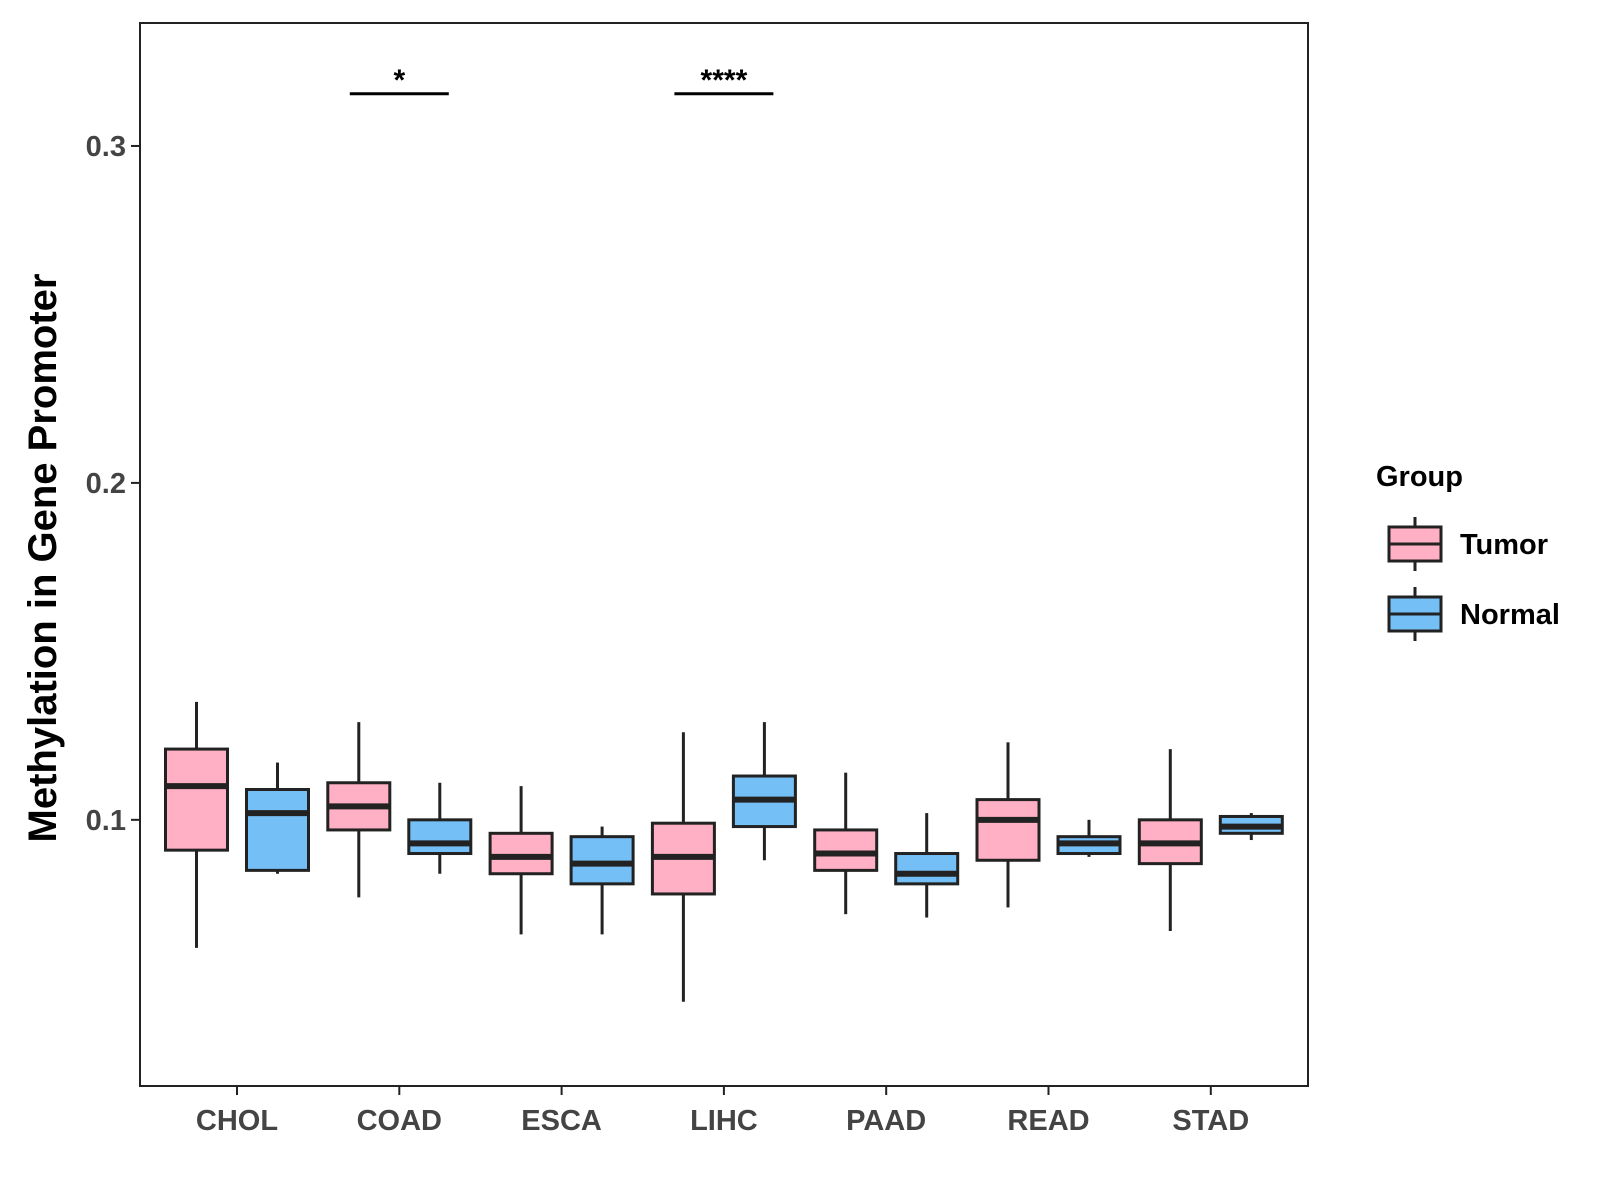  Describe the element at coordinates (683, 867) in the screenshot. I see `box-tumor-lihc` at that location.